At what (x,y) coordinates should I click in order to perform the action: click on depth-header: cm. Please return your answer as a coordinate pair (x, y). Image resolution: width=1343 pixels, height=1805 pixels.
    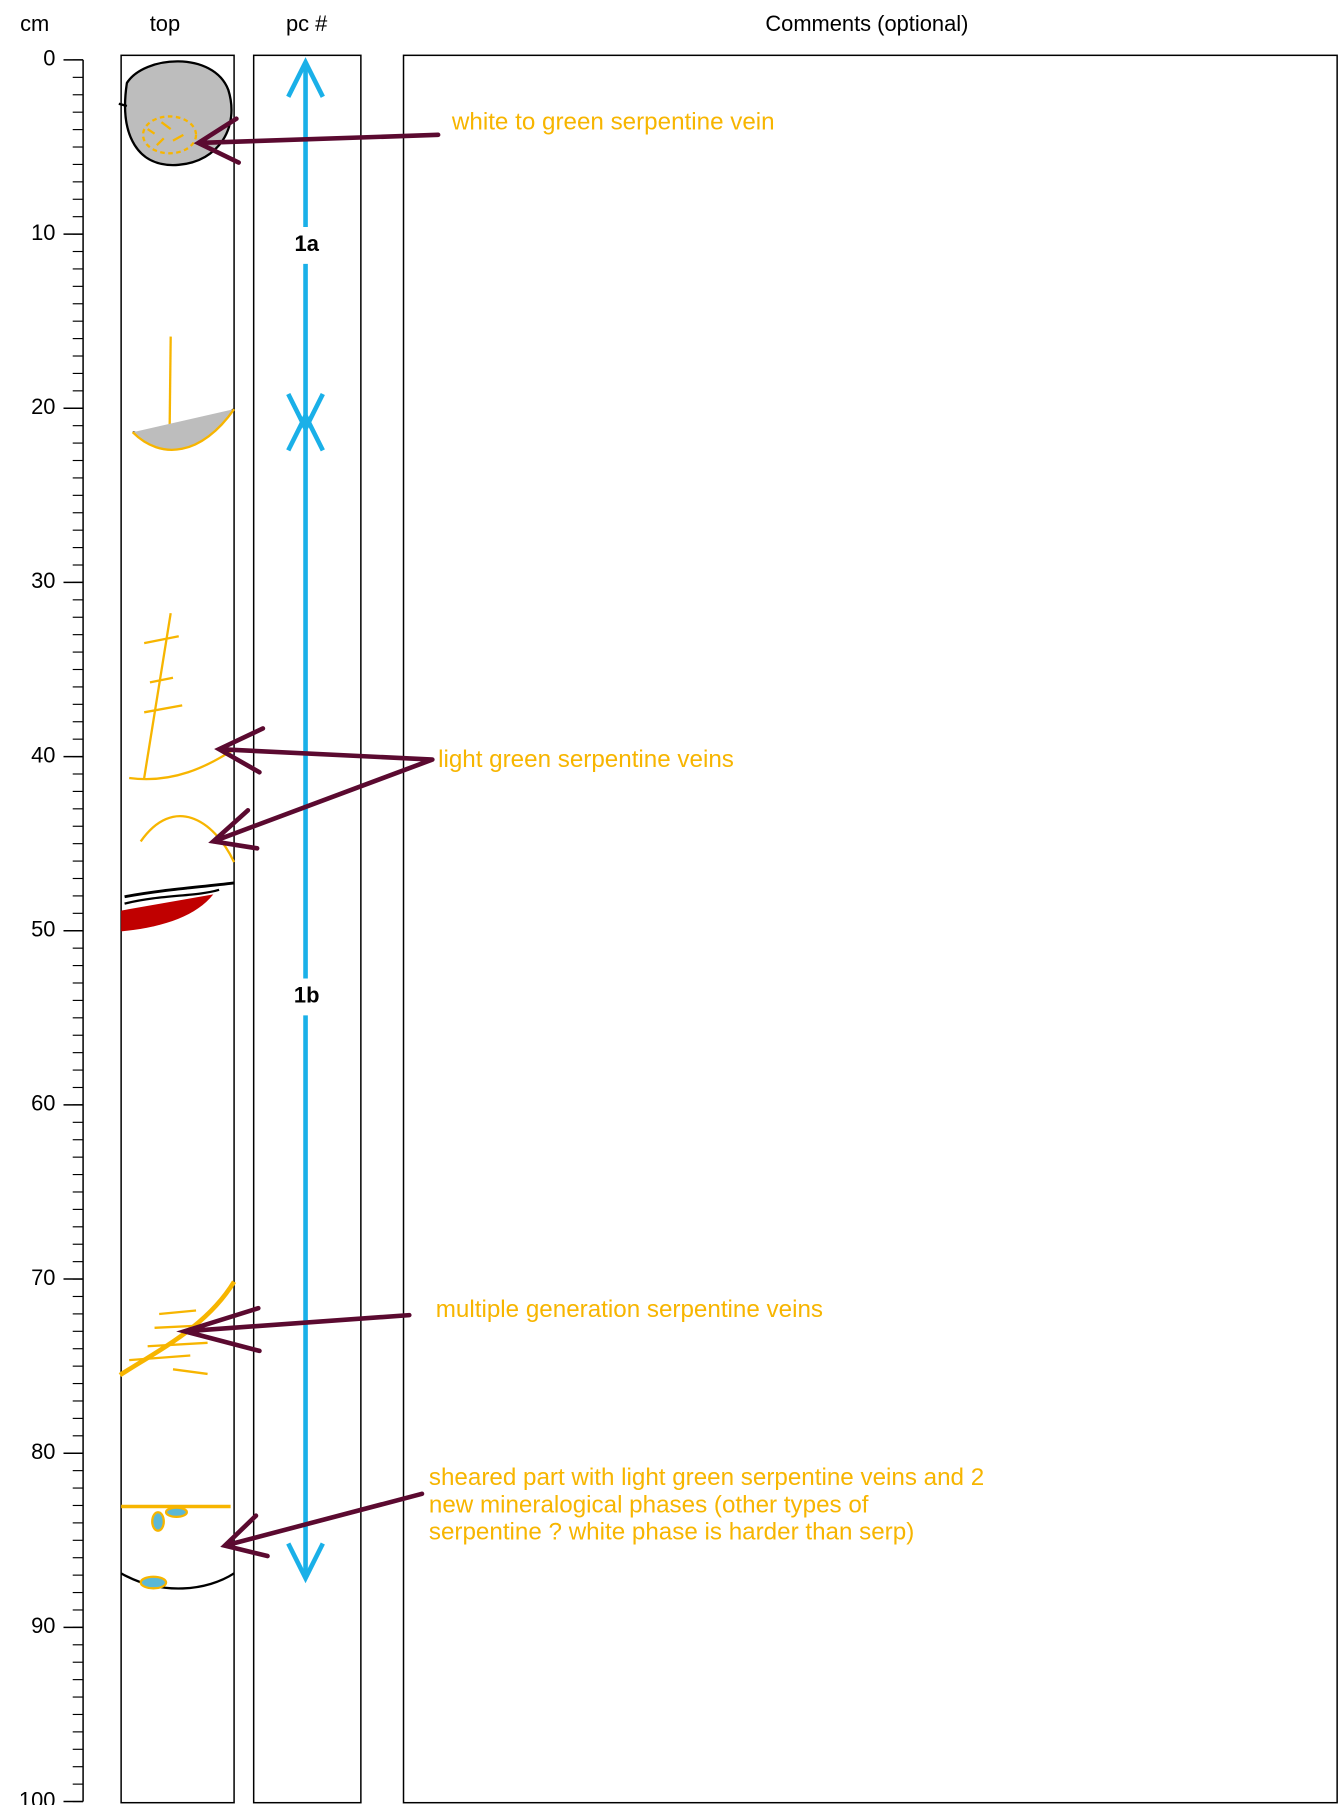
    Looking at the image, I should click on (34, 23).